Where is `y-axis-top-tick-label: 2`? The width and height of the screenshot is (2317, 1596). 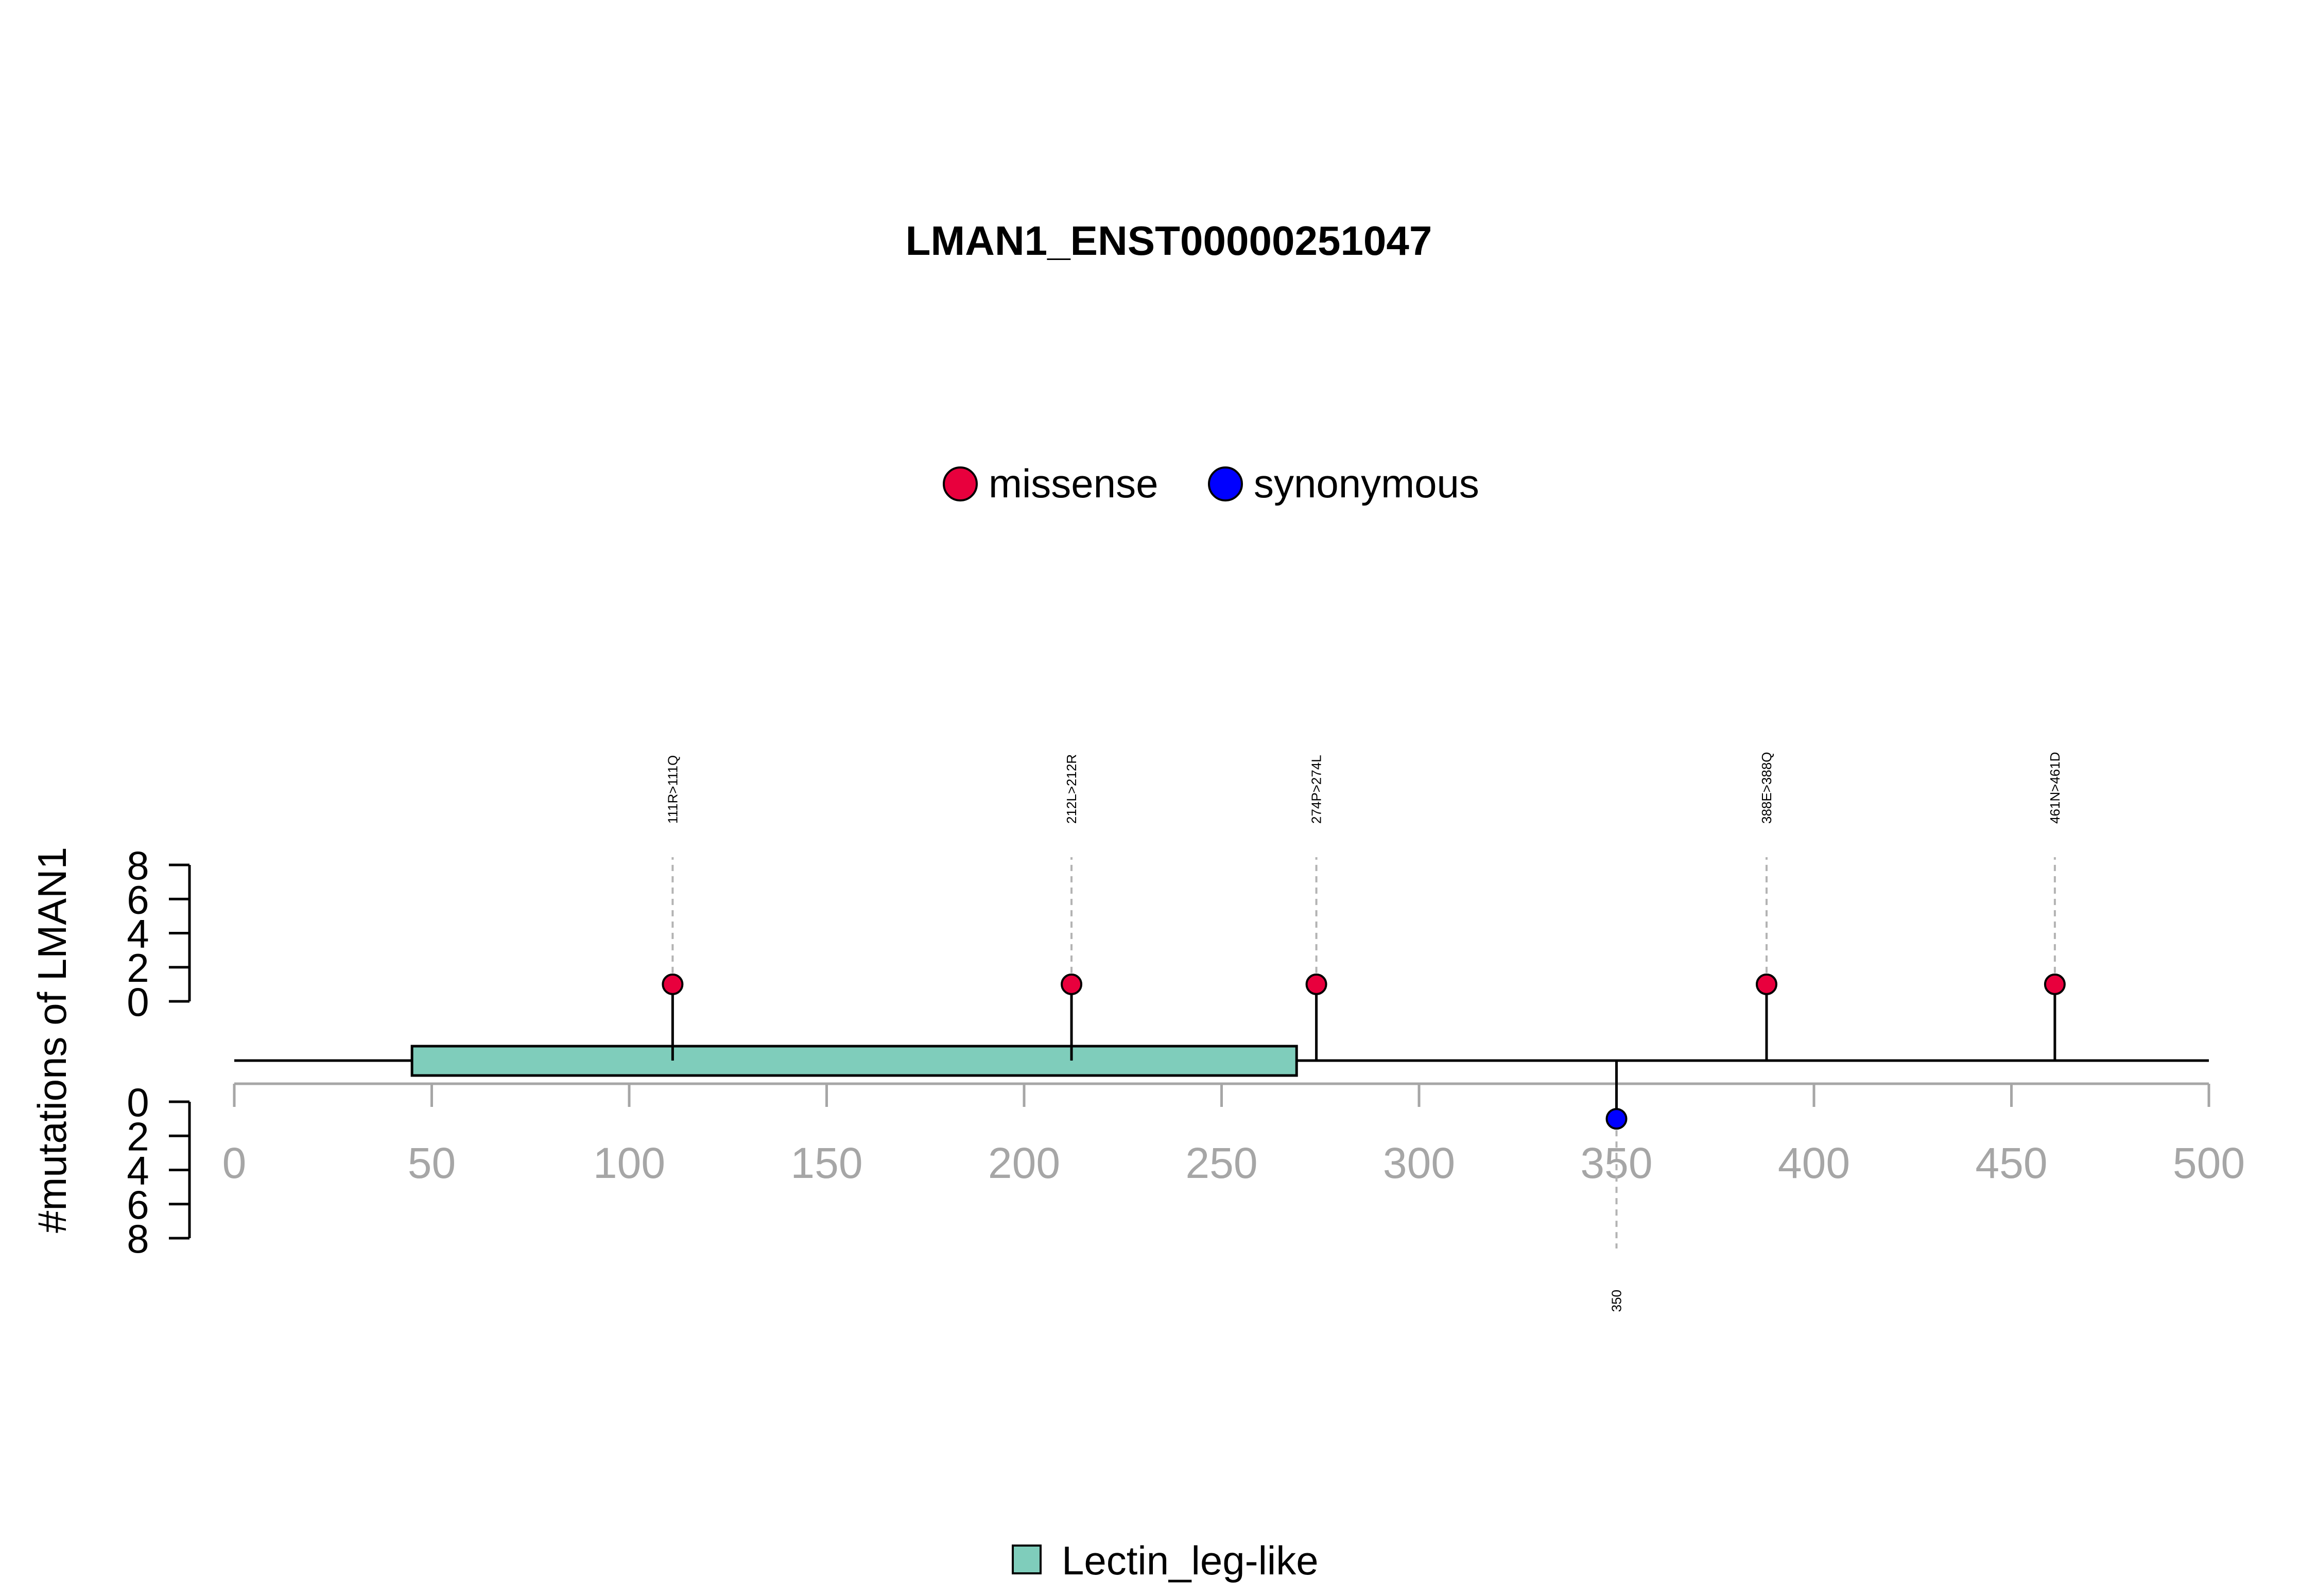 y-axis-top-tick-label: 2 is located at coordinates (138, 968).